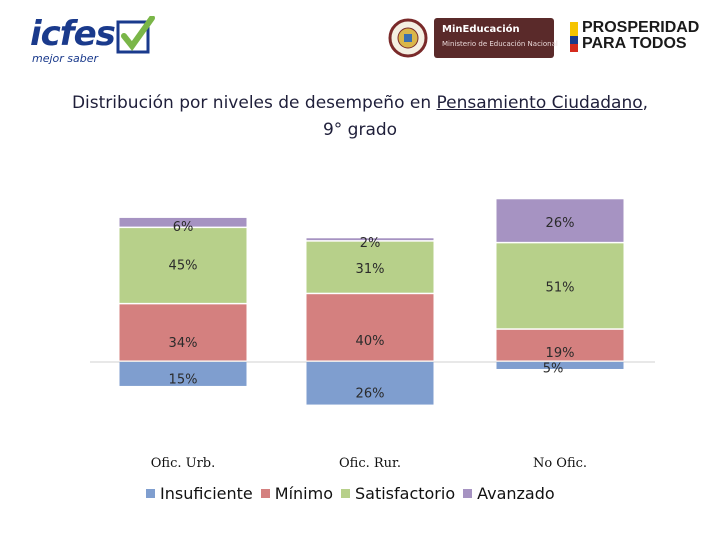  Describe the element at coordinates (641, 27) in the screenshot. I see `prosperity-line1: PROSPERIDAD` at that location.